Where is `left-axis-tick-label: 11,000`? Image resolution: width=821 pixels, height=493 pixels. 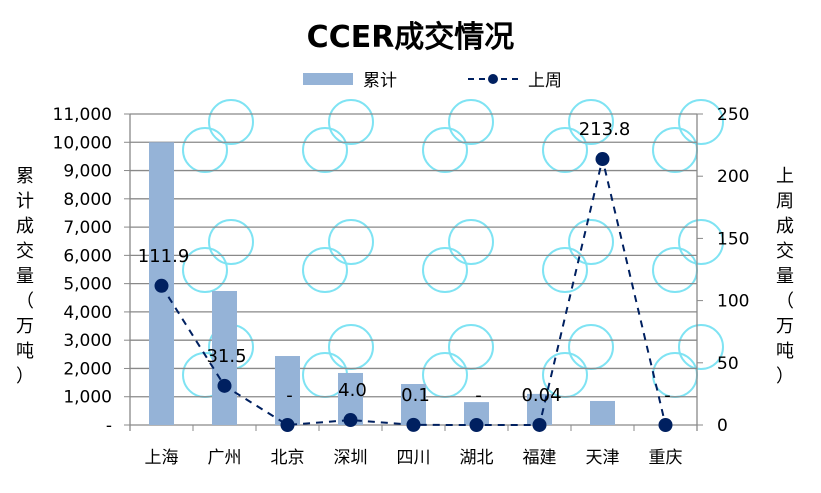
left-axis-tick-label: 11,000 is located at coordinates (82, 115).